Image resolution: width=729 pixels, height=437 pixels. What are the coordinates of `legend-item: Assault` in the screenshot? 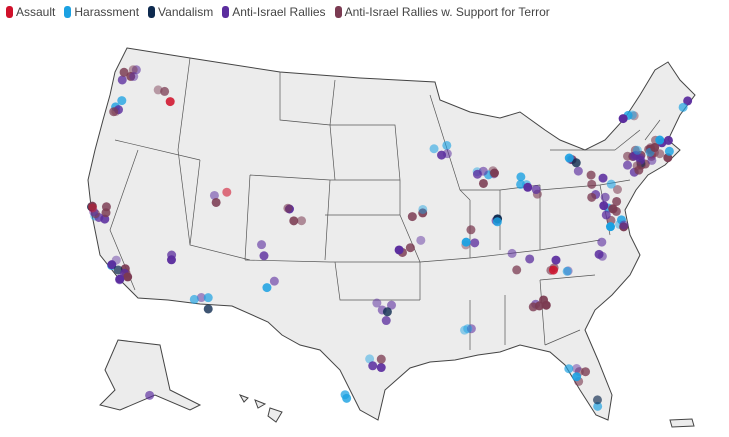 It's located at (30, 12).